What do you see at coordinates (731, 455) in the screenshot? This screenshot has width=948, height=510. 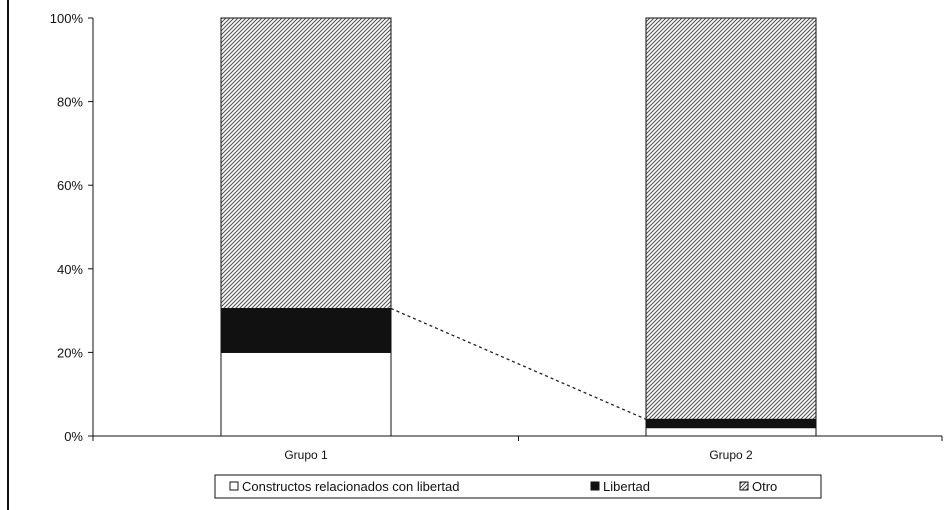 I see `category-label: Grupo 2` at bounding box center [731, 455].